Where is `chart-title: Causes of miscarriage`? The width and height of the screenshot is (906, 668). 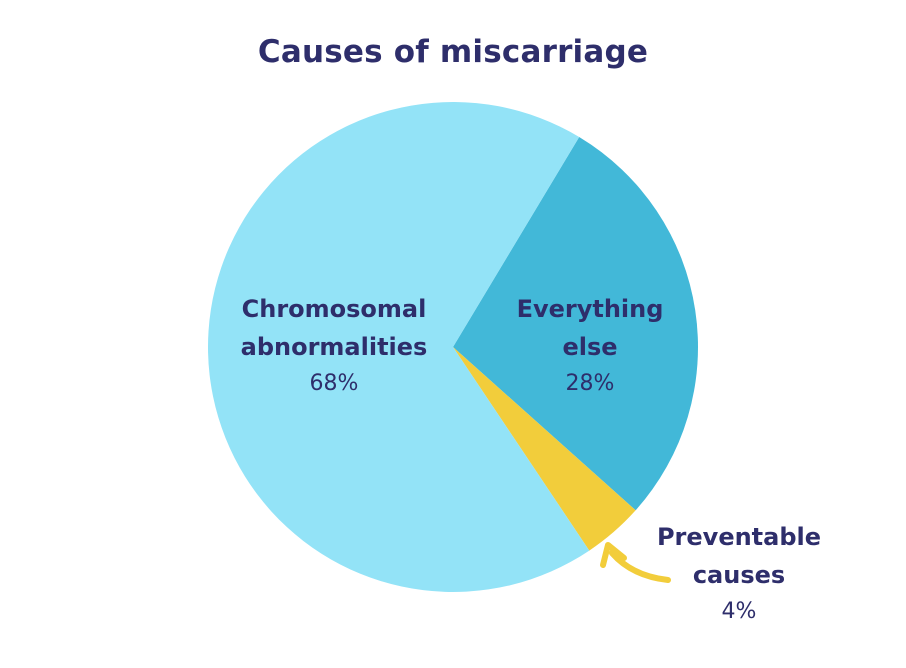 chart-title: Causes of miscarriage is located at coordinates (453, 52).